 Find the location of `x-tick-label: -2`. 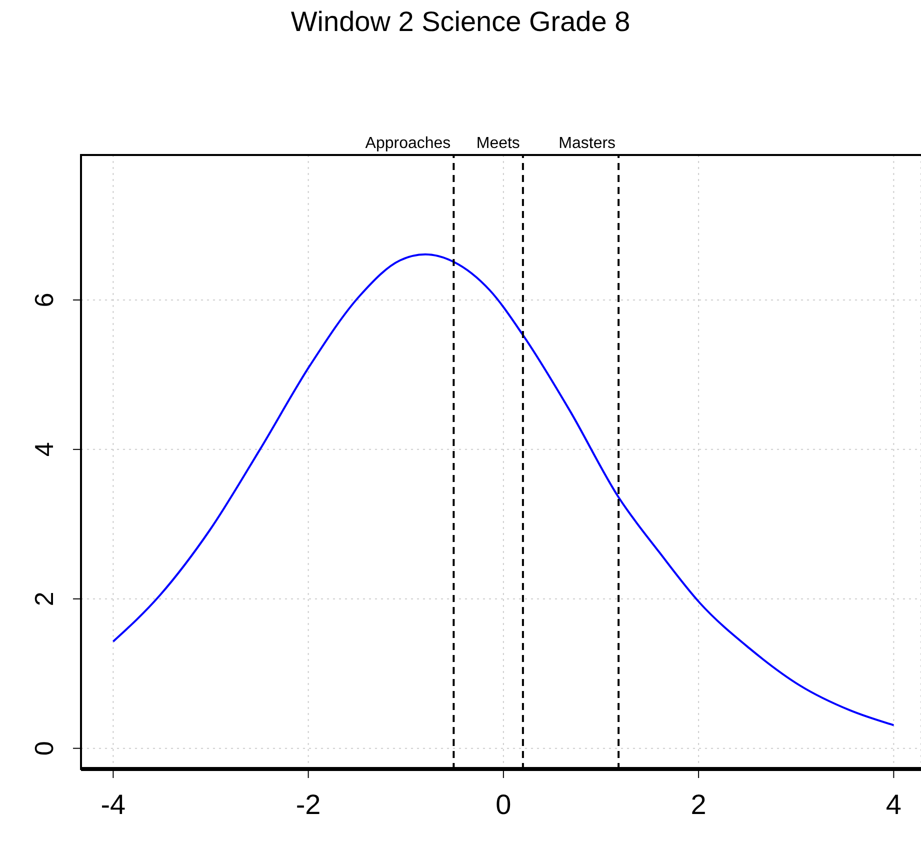

x-tick-label: -2 is located at coordinates (308, 804).